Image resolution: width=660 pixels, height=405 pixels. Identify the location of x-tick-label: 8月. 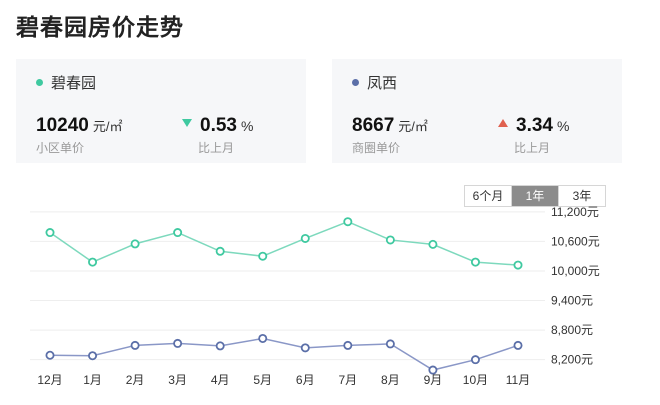
(390, 380).